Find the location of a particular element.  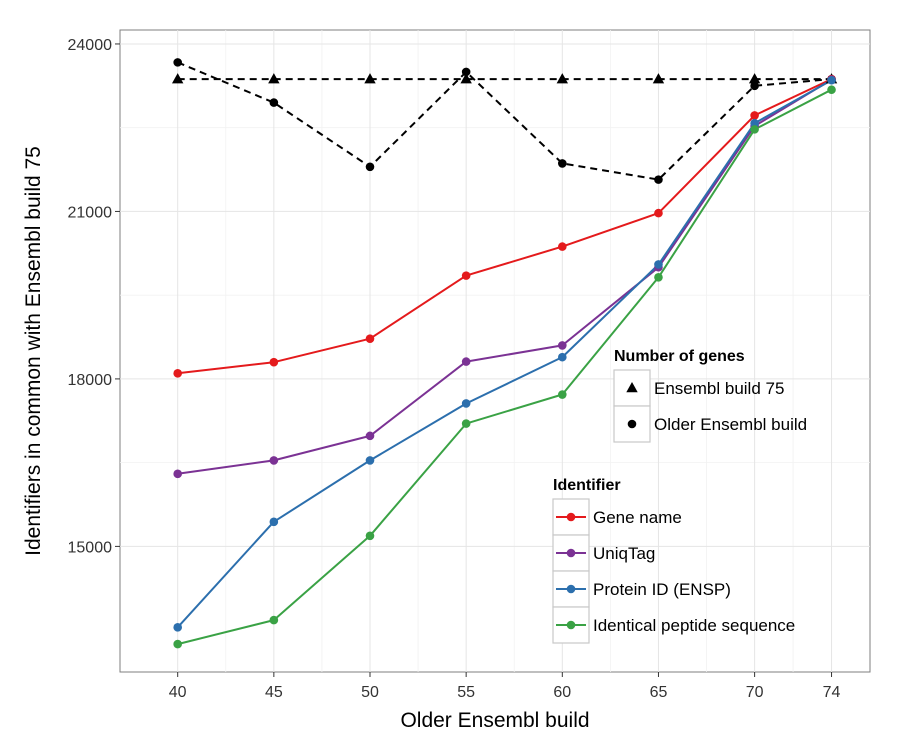

x-tick-label: 60 is located at coordinates (562, 692).